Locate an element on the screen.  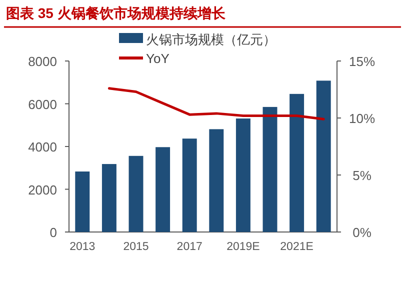
y-tick-label: 6000 is located at coordinates (42, 104).